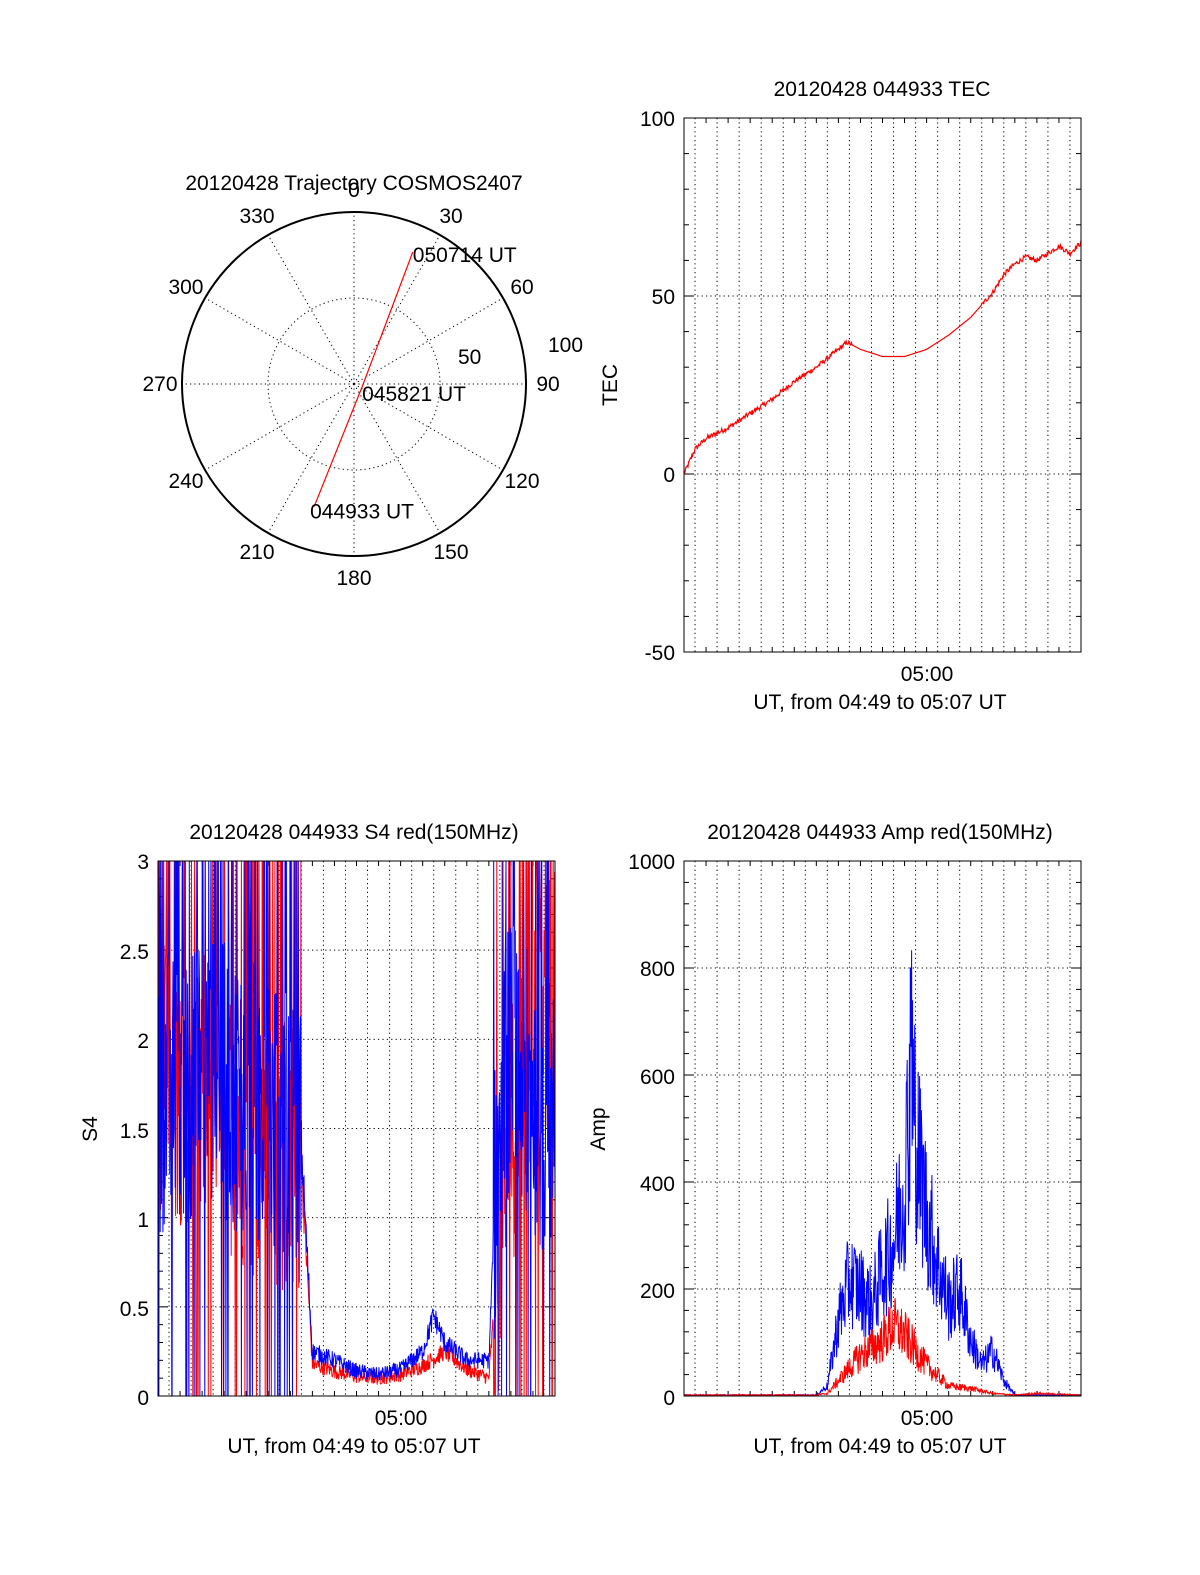 The width and height of the screenshot is (1200, 1575). Describe the element at coordinates (610, 385) in the screenshot. I see `tec-y-axis-label: TEC` at that location.